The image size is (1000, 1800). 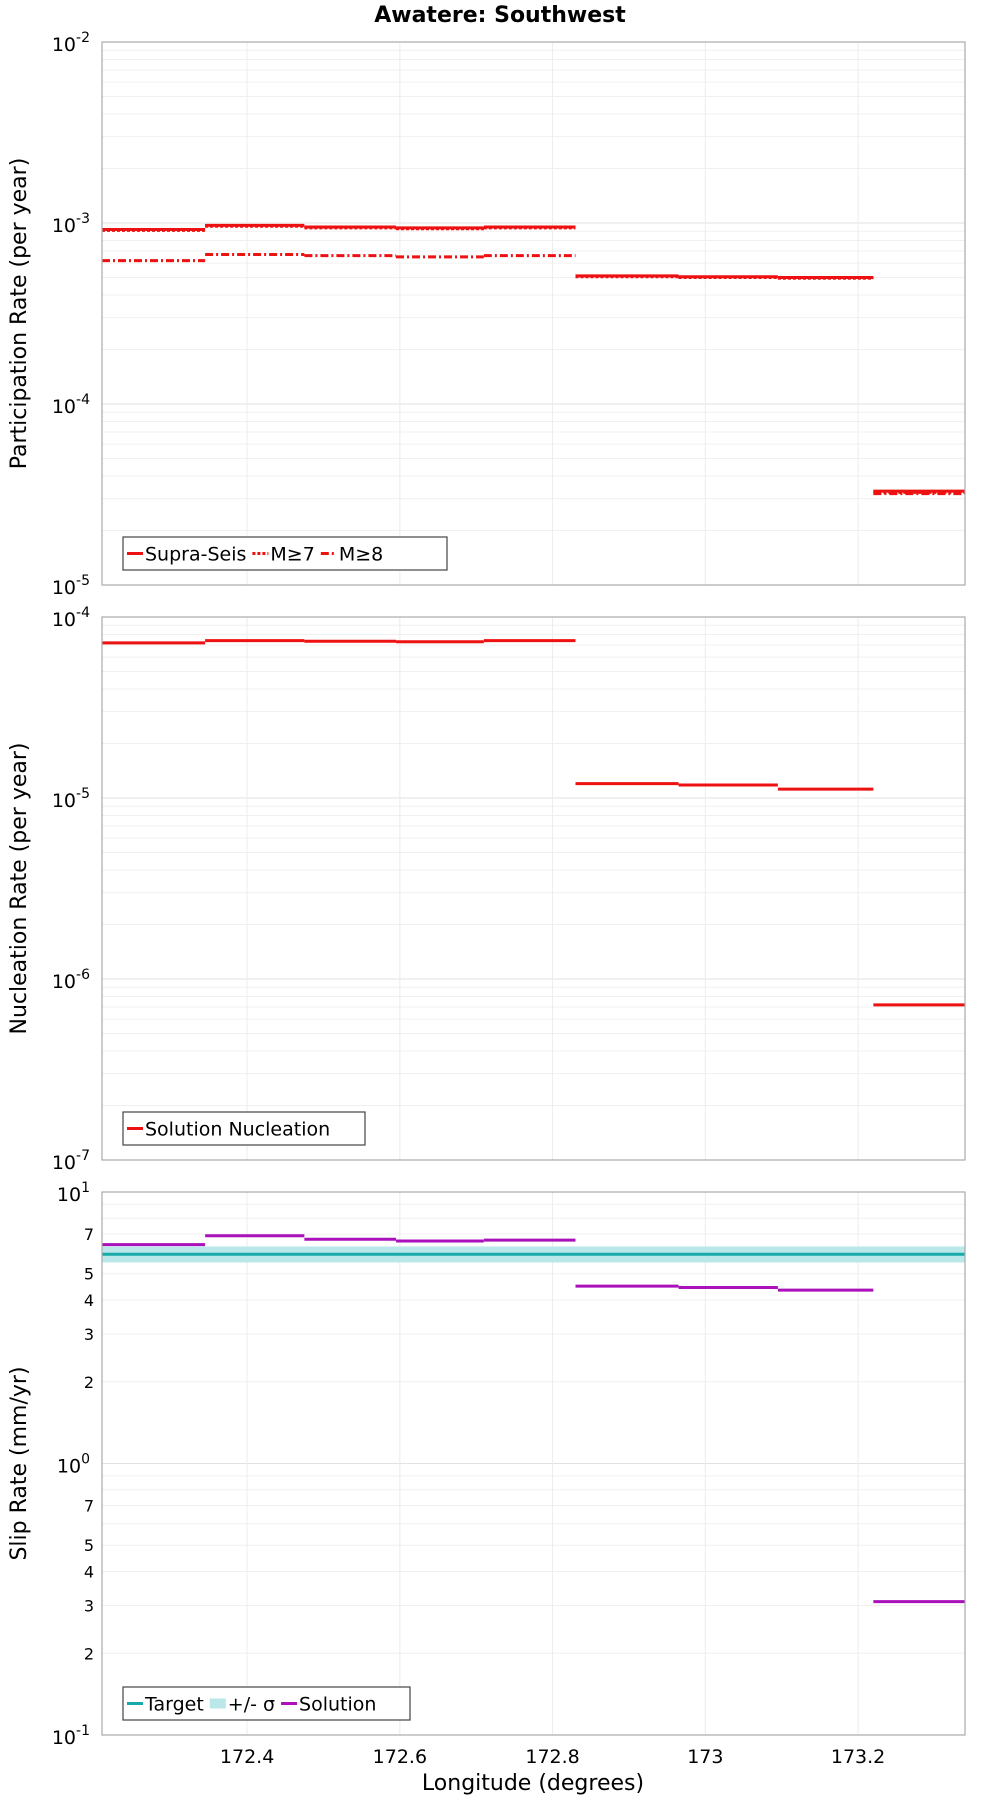 I want to click on legend-label: M≥7, so click(x=292, y=555).